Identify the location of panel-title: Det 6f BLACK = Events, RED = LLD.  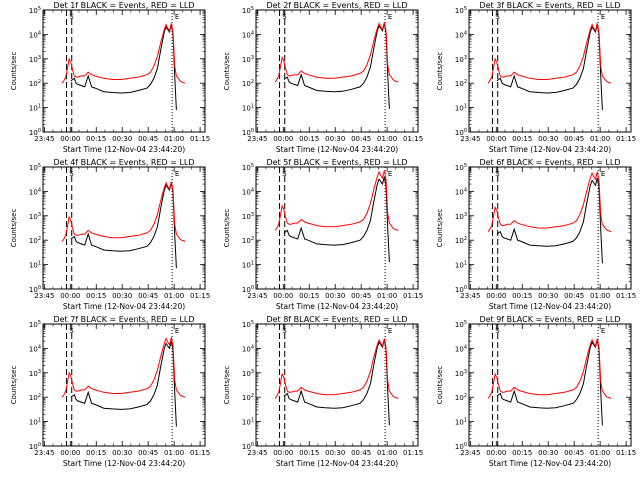
(549, 162).